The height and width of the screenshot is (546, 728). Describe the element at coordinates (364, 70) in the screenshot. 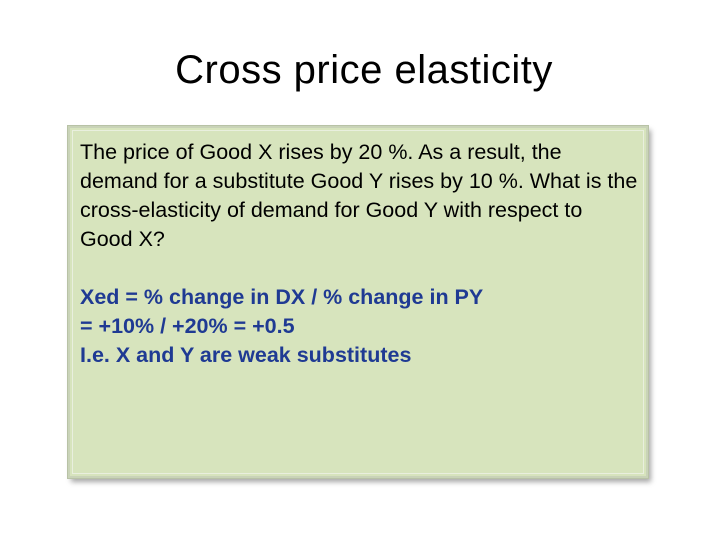

I see `slide-title: Cross price elasticity` at that location.